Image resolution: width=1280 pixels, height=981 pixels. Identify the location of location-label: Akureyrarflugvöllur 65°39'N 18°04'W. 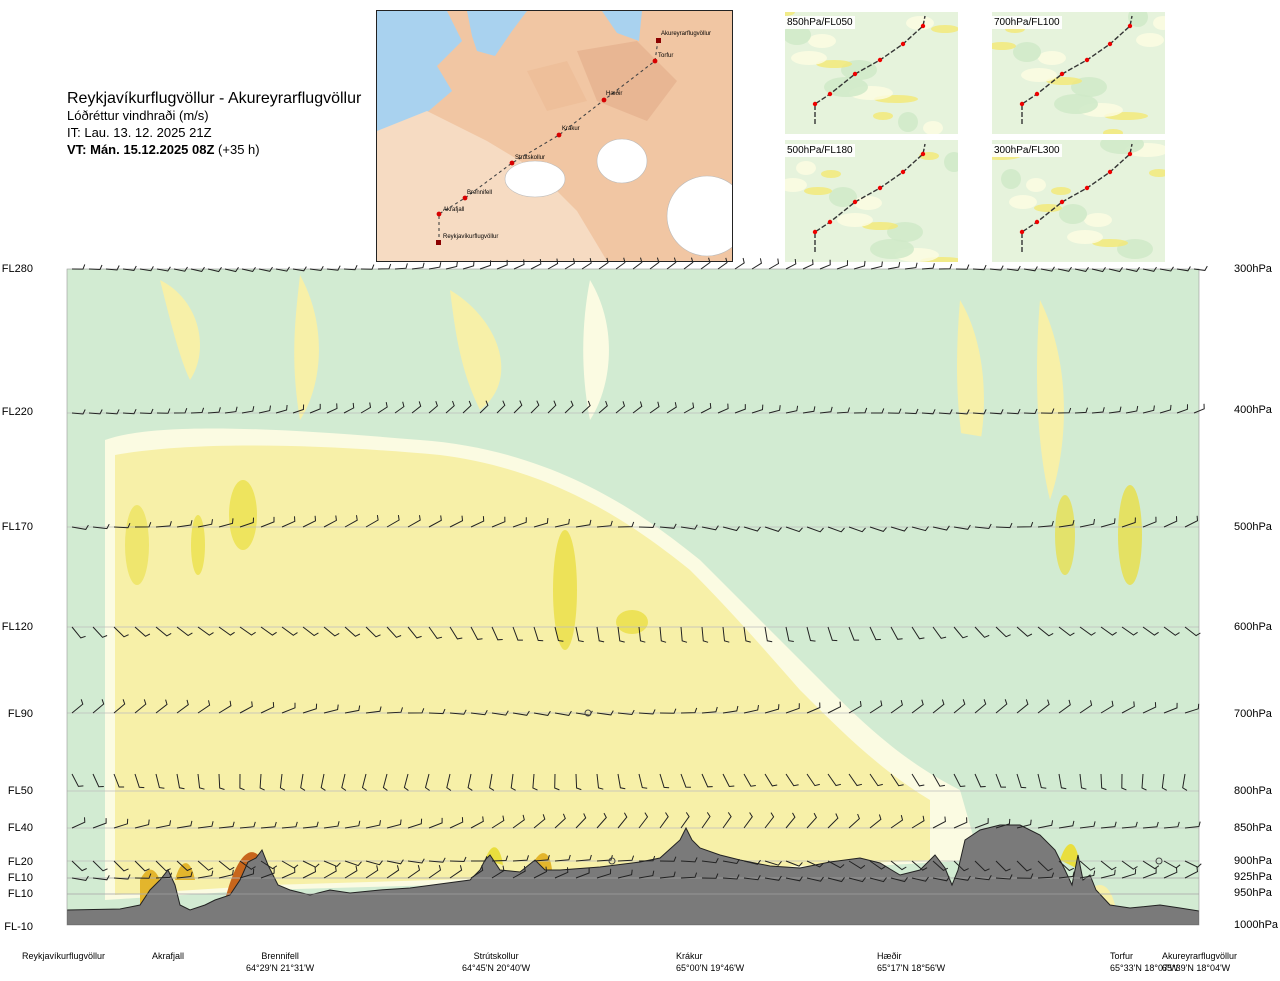
(1200, 962).